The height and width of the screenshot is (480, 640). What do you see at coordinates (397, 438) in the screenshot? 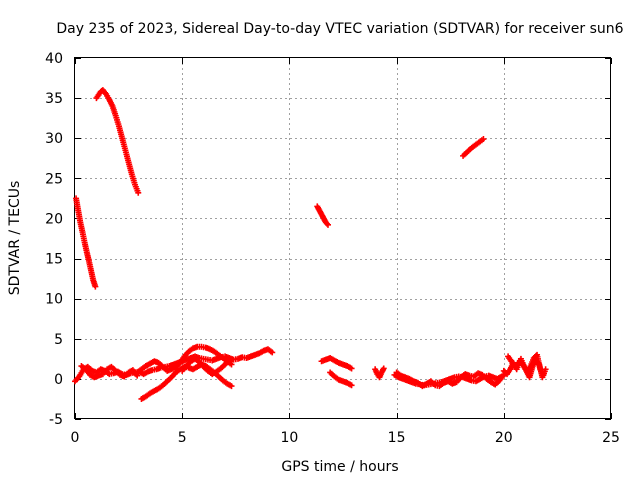
I see `x-tick-label: 15` at bounding box center [397, 438].